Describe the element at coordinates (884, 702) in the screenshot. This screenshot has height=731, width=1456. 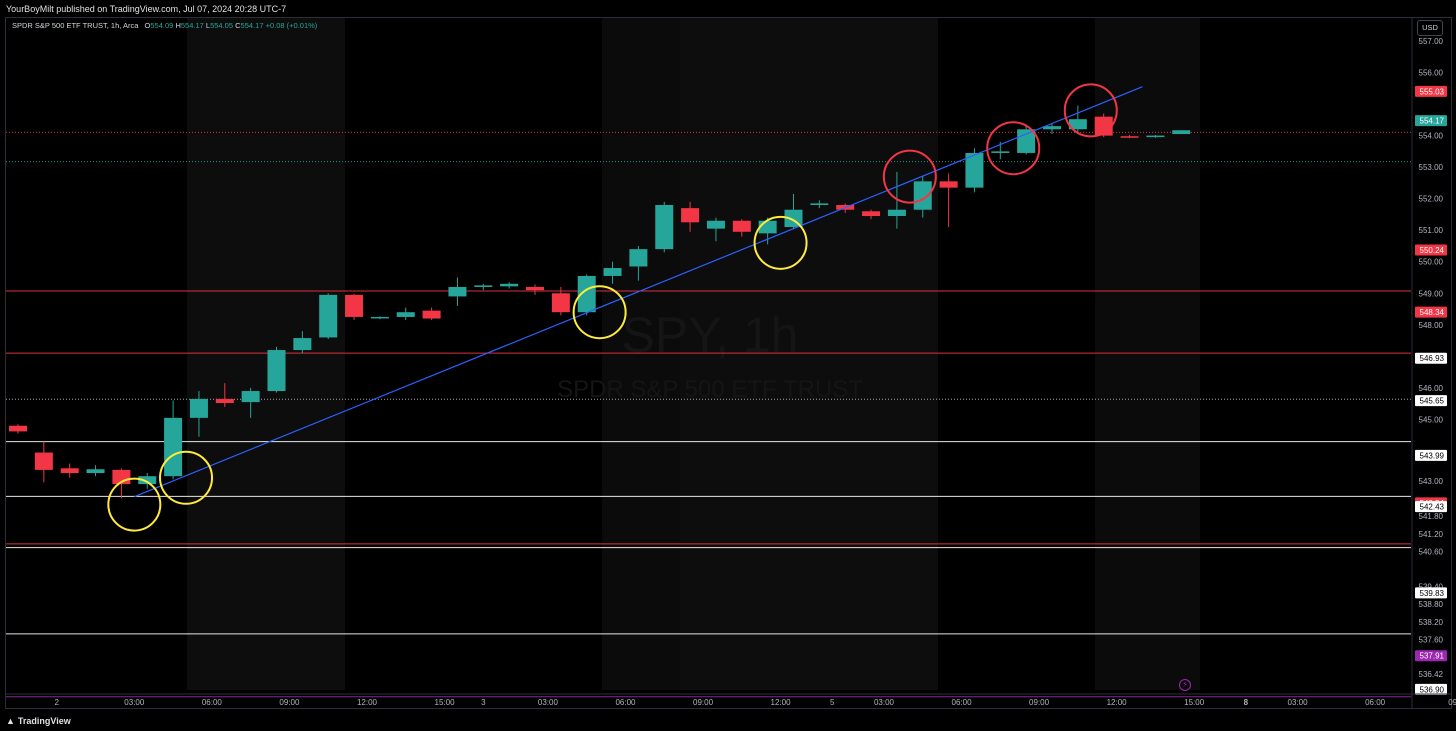
I see `time-tick-label: 03:00` at that location.